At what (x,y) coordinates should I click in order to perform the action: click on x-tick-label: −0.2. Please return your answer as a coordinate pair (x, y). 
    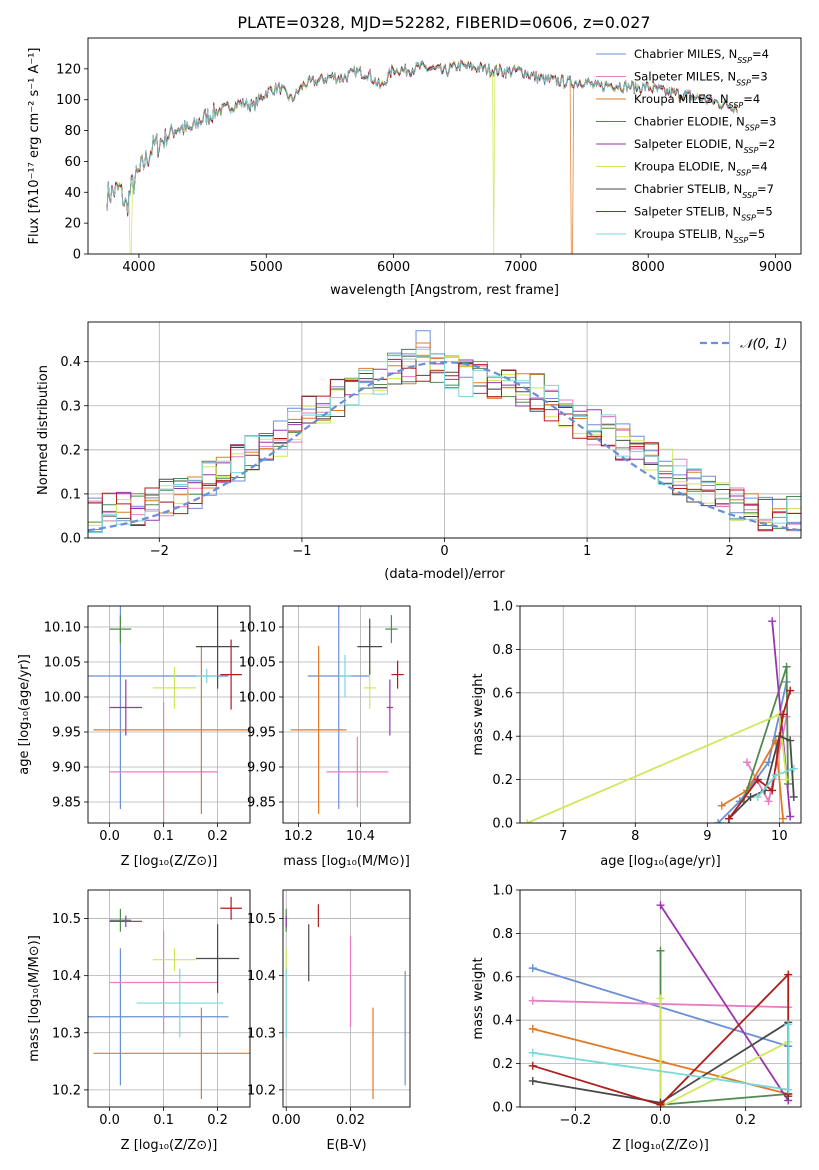
    Looking at the image, I should click on (576, 1120).